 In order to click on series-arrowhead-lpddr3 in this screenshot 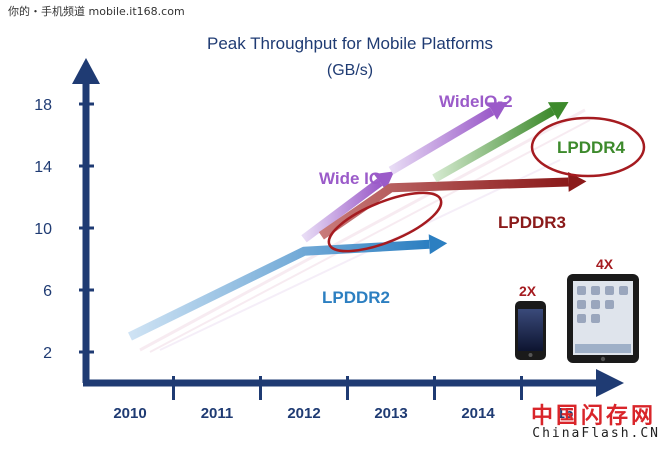, I will do `click(577, 182)`.